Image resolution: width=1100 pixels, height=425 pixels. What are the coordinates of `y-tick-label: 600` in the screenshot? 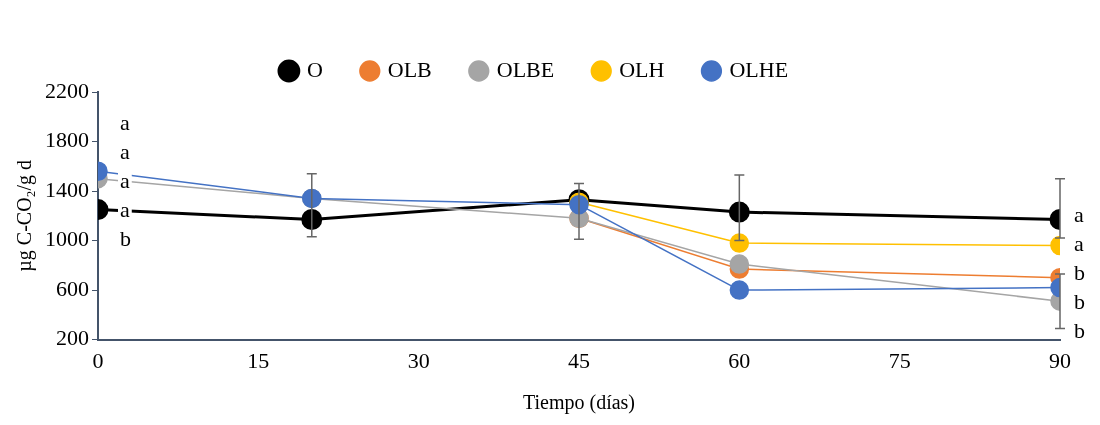 It's located at (72, 288).